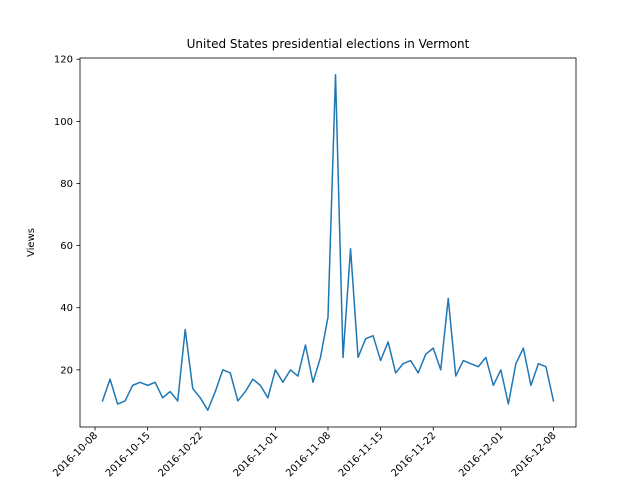  What do you see at coordinates (66, 184) in the screenshot?
I see `y-tick-label: 80` at bounding box center [66, 184].